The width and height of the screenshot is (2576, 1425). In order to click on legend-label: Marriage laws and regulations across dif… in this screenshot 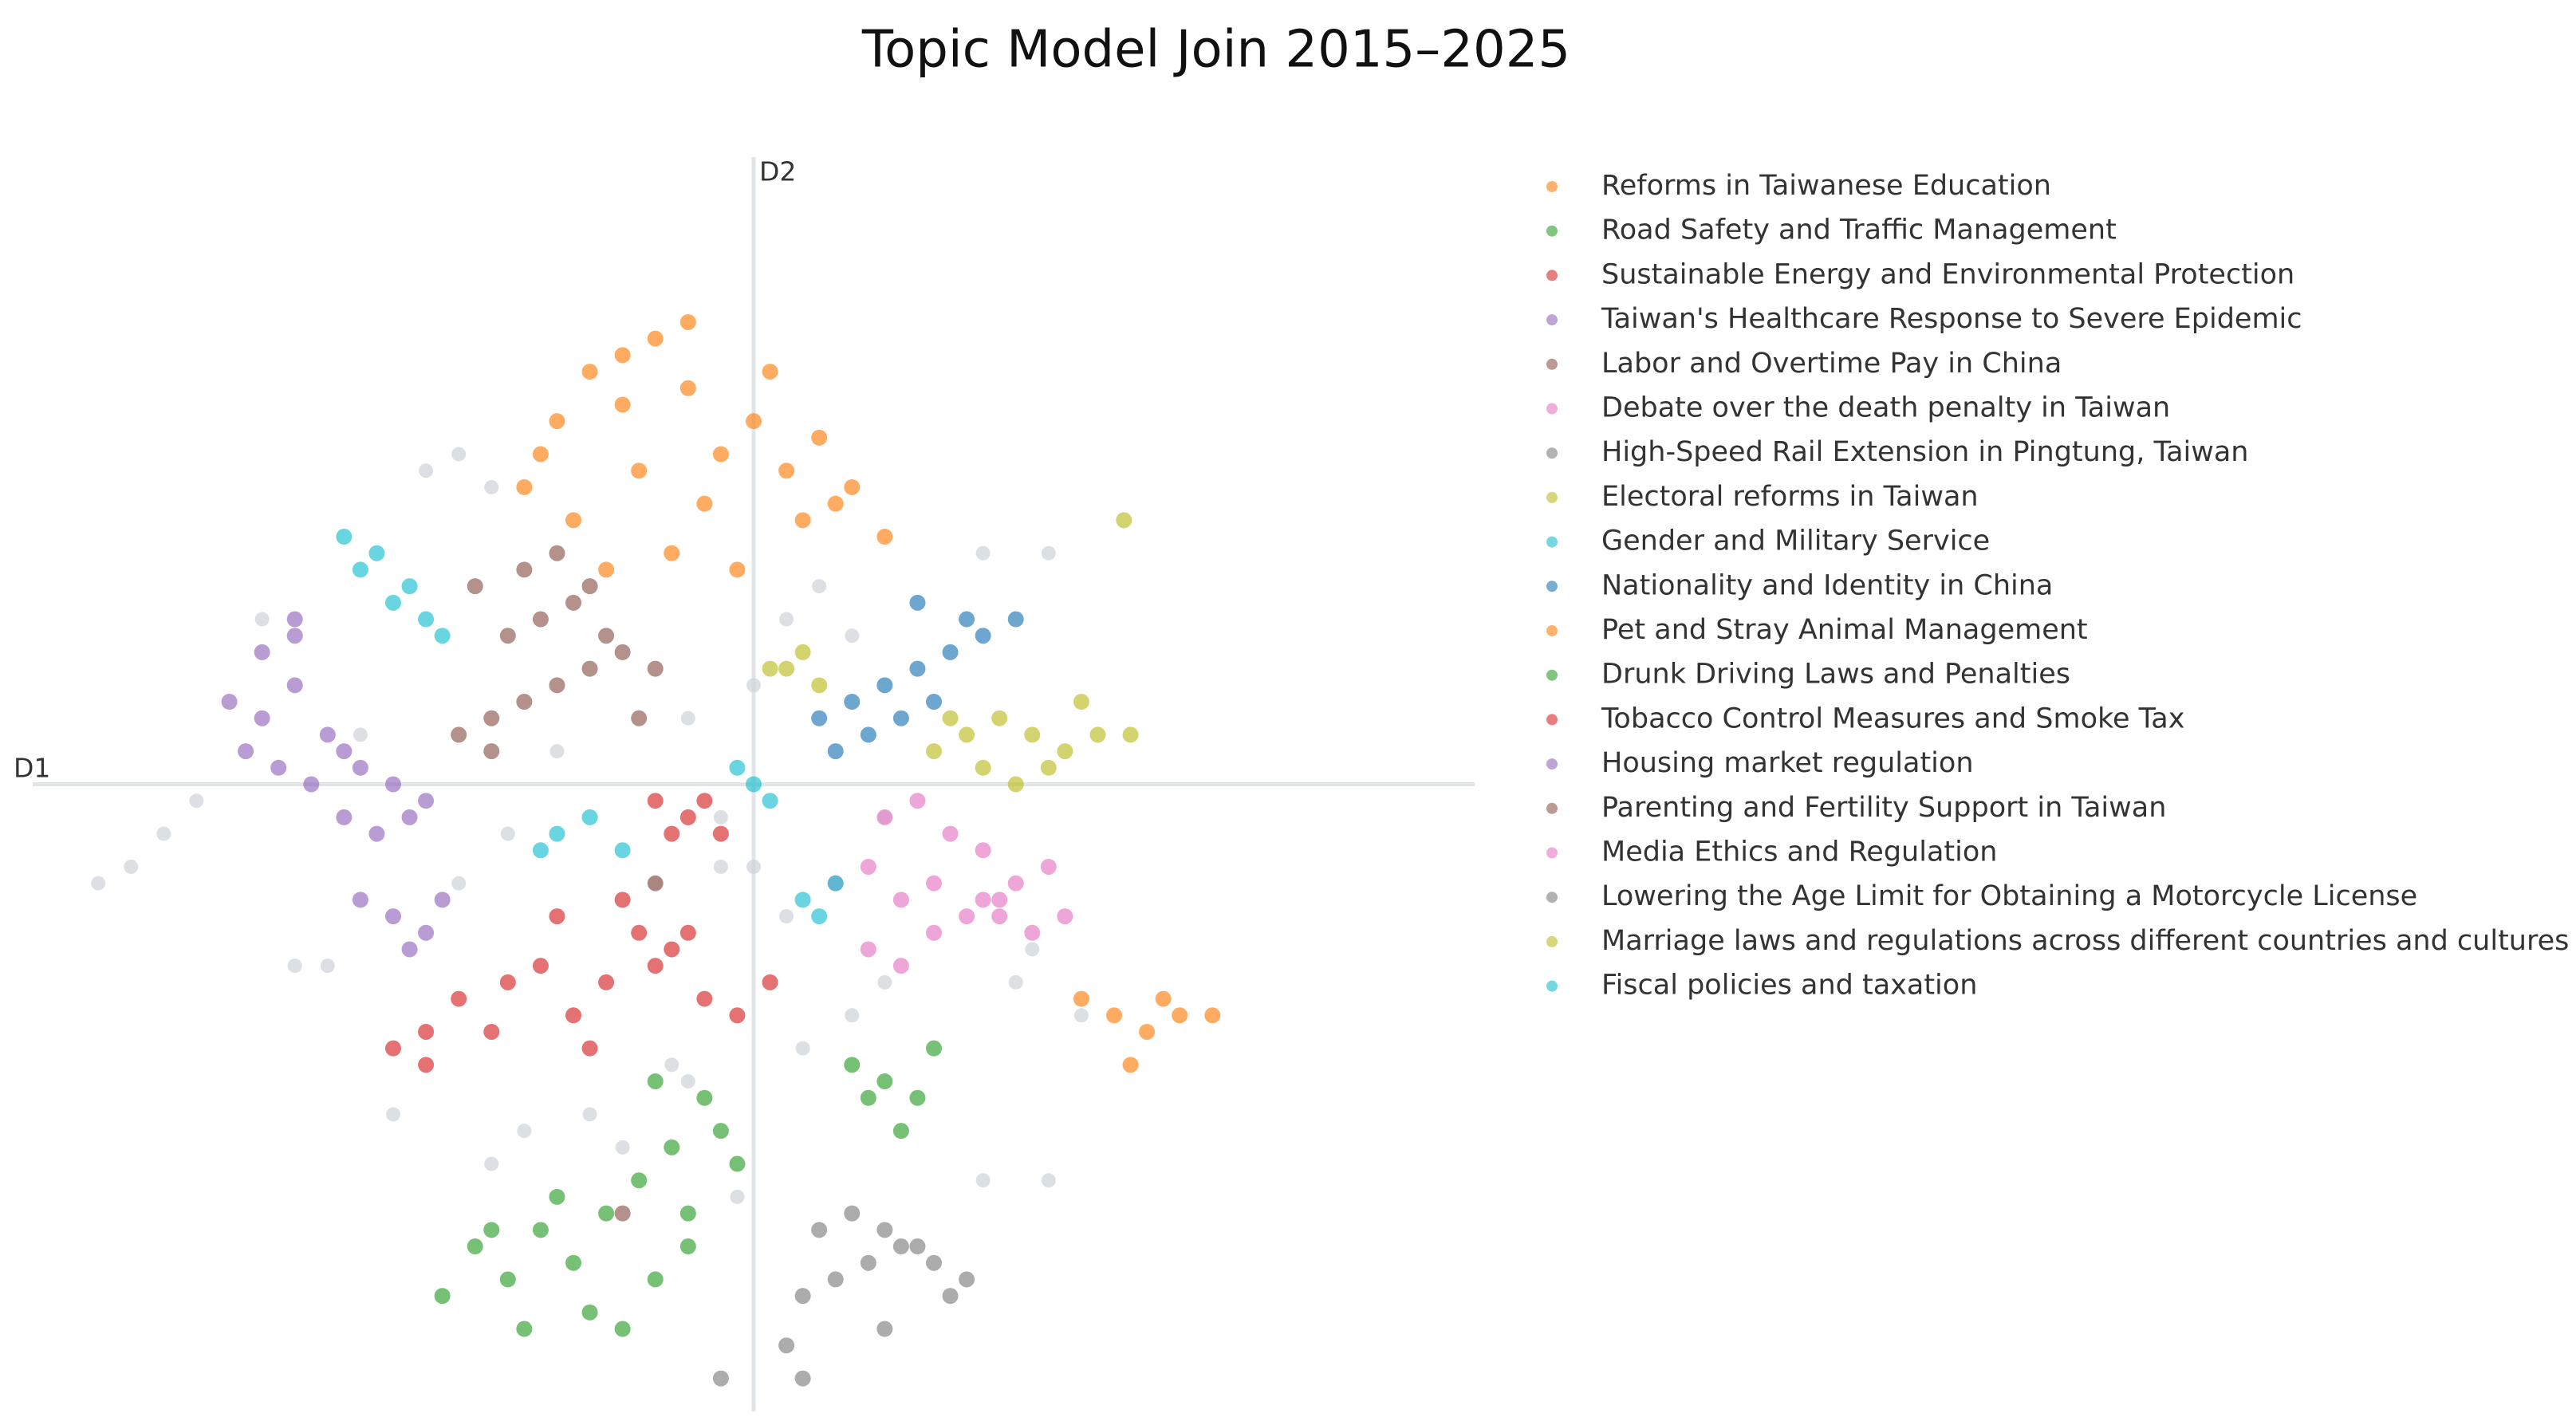, I will do `click(2085, 941)`.